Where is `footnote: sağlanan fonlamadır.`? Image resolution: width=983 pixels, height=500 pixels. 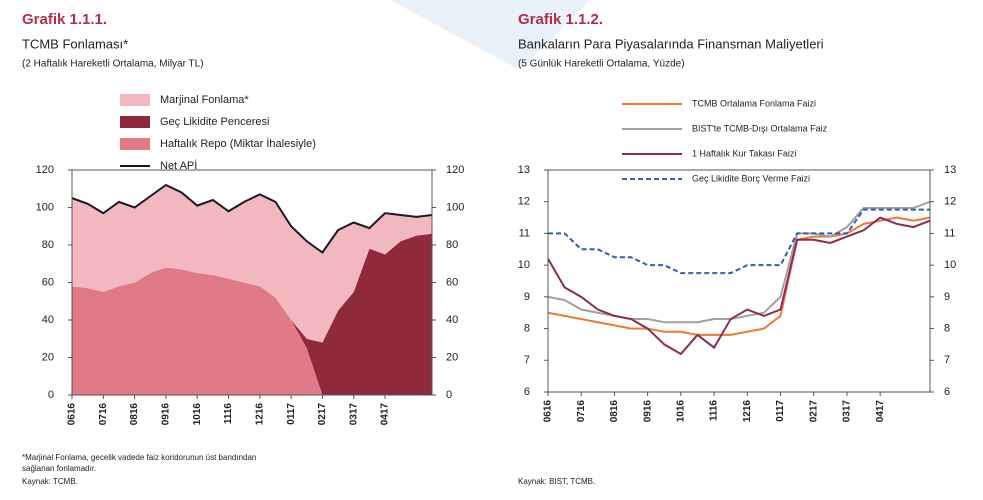
footnote: sağlanan fonlamadır. is located at coordinates (59, 468).